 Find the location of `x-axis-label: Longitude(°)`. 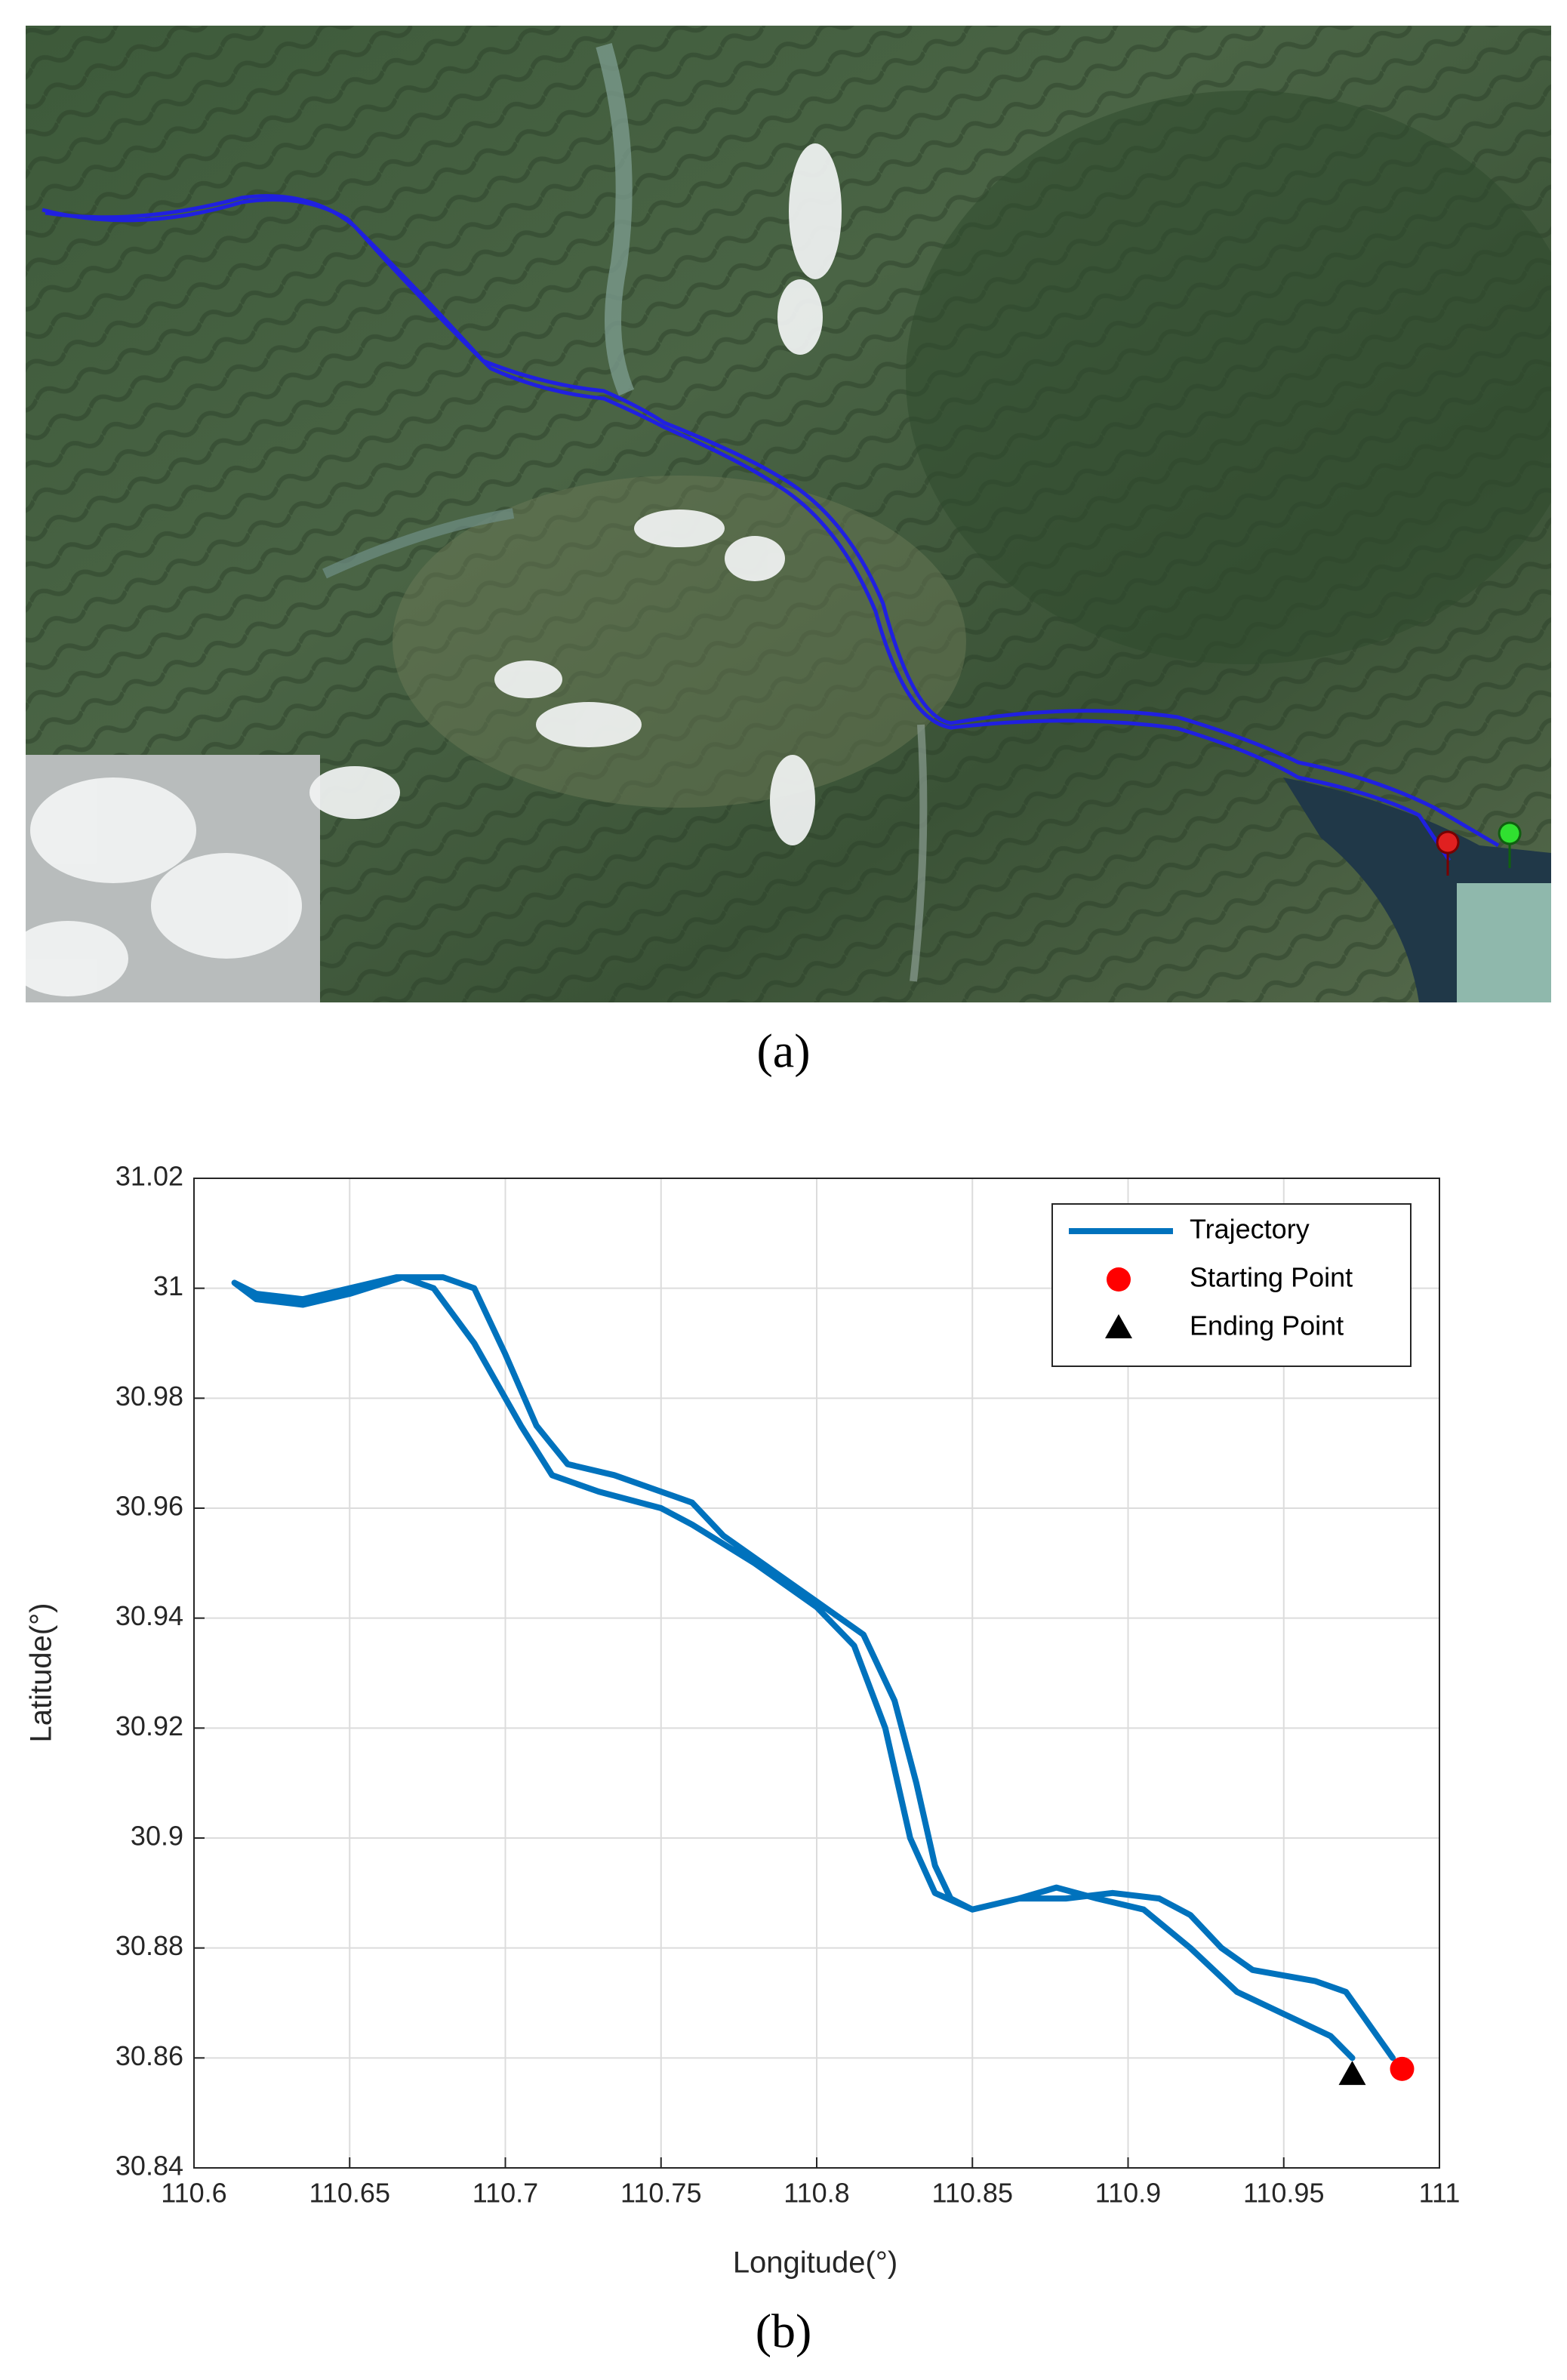

x-axis-label: Longitude(°) is located at coordinates (815, 2263).